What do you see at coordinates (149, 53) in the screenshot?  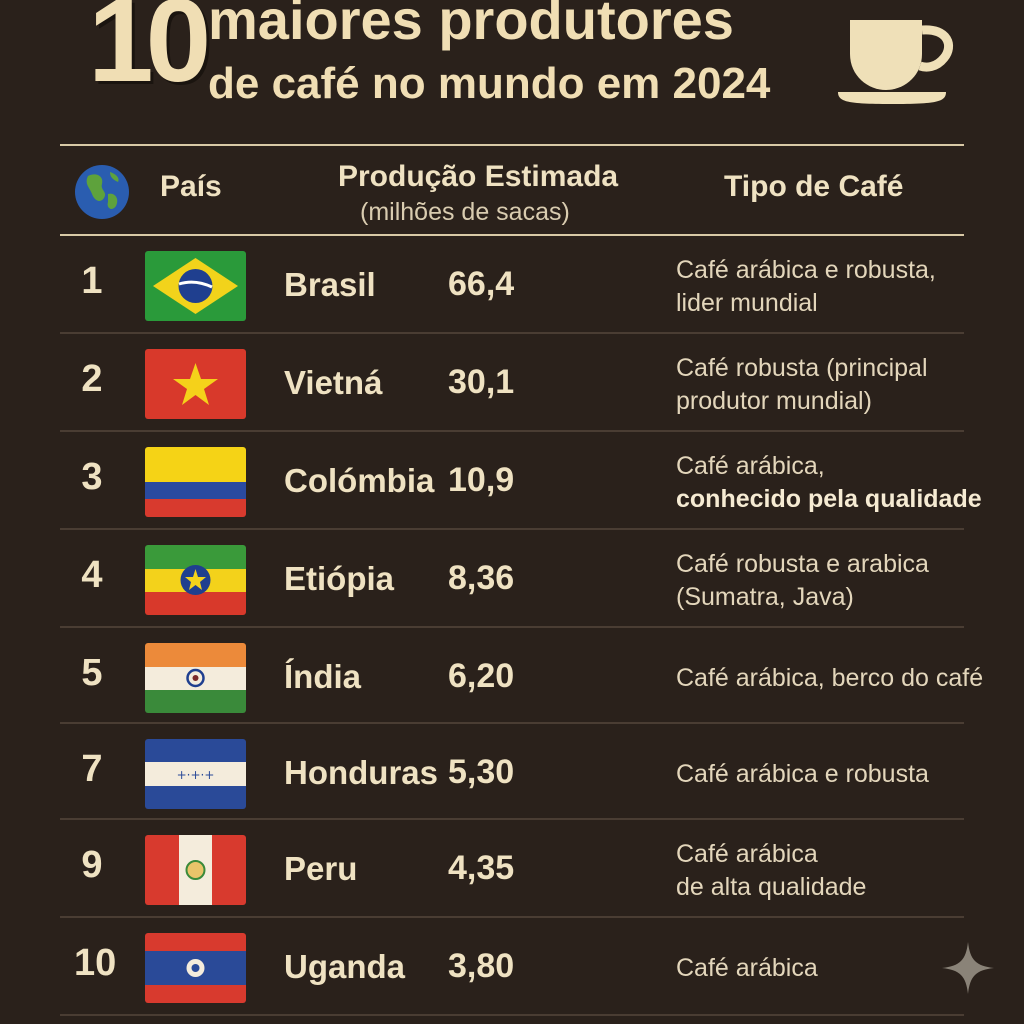 I see `title-number: 10` at bounding box center [149, 53].